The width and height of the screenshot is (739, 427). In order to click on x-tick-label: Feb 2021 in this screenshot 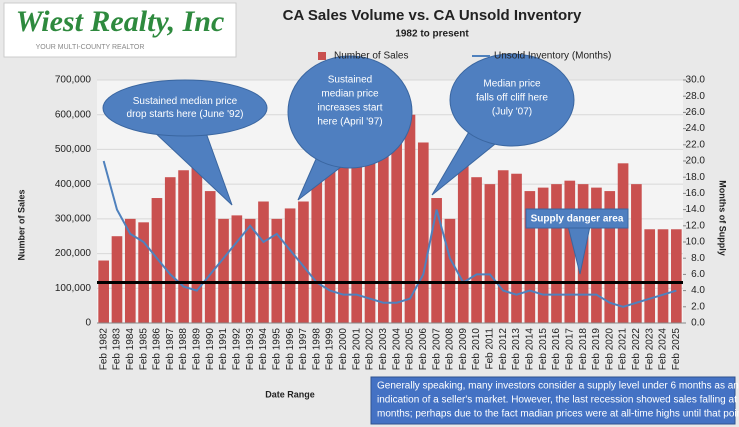, I will do `click(623, 349)`.